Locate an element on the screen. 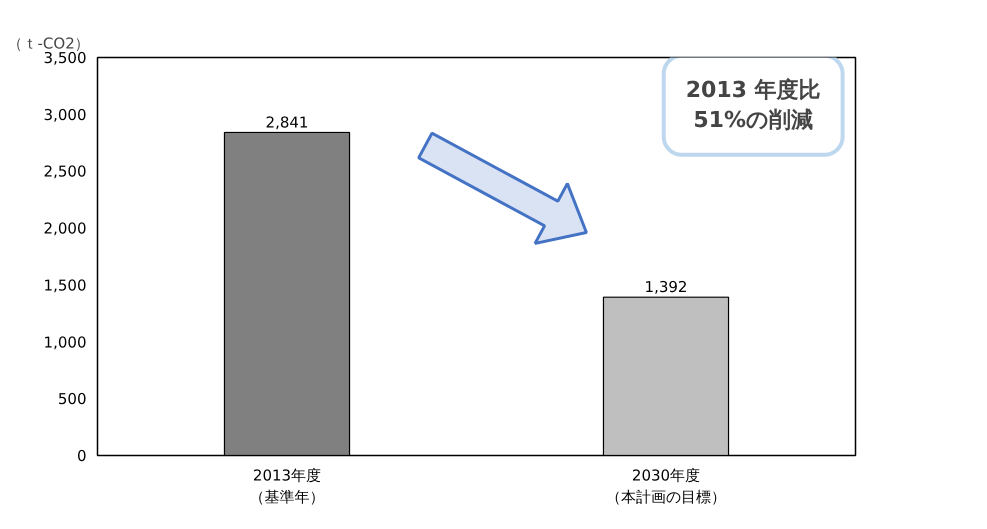  x-tick-label: 2013年度（基準年） is located at coordinates (287, 486).